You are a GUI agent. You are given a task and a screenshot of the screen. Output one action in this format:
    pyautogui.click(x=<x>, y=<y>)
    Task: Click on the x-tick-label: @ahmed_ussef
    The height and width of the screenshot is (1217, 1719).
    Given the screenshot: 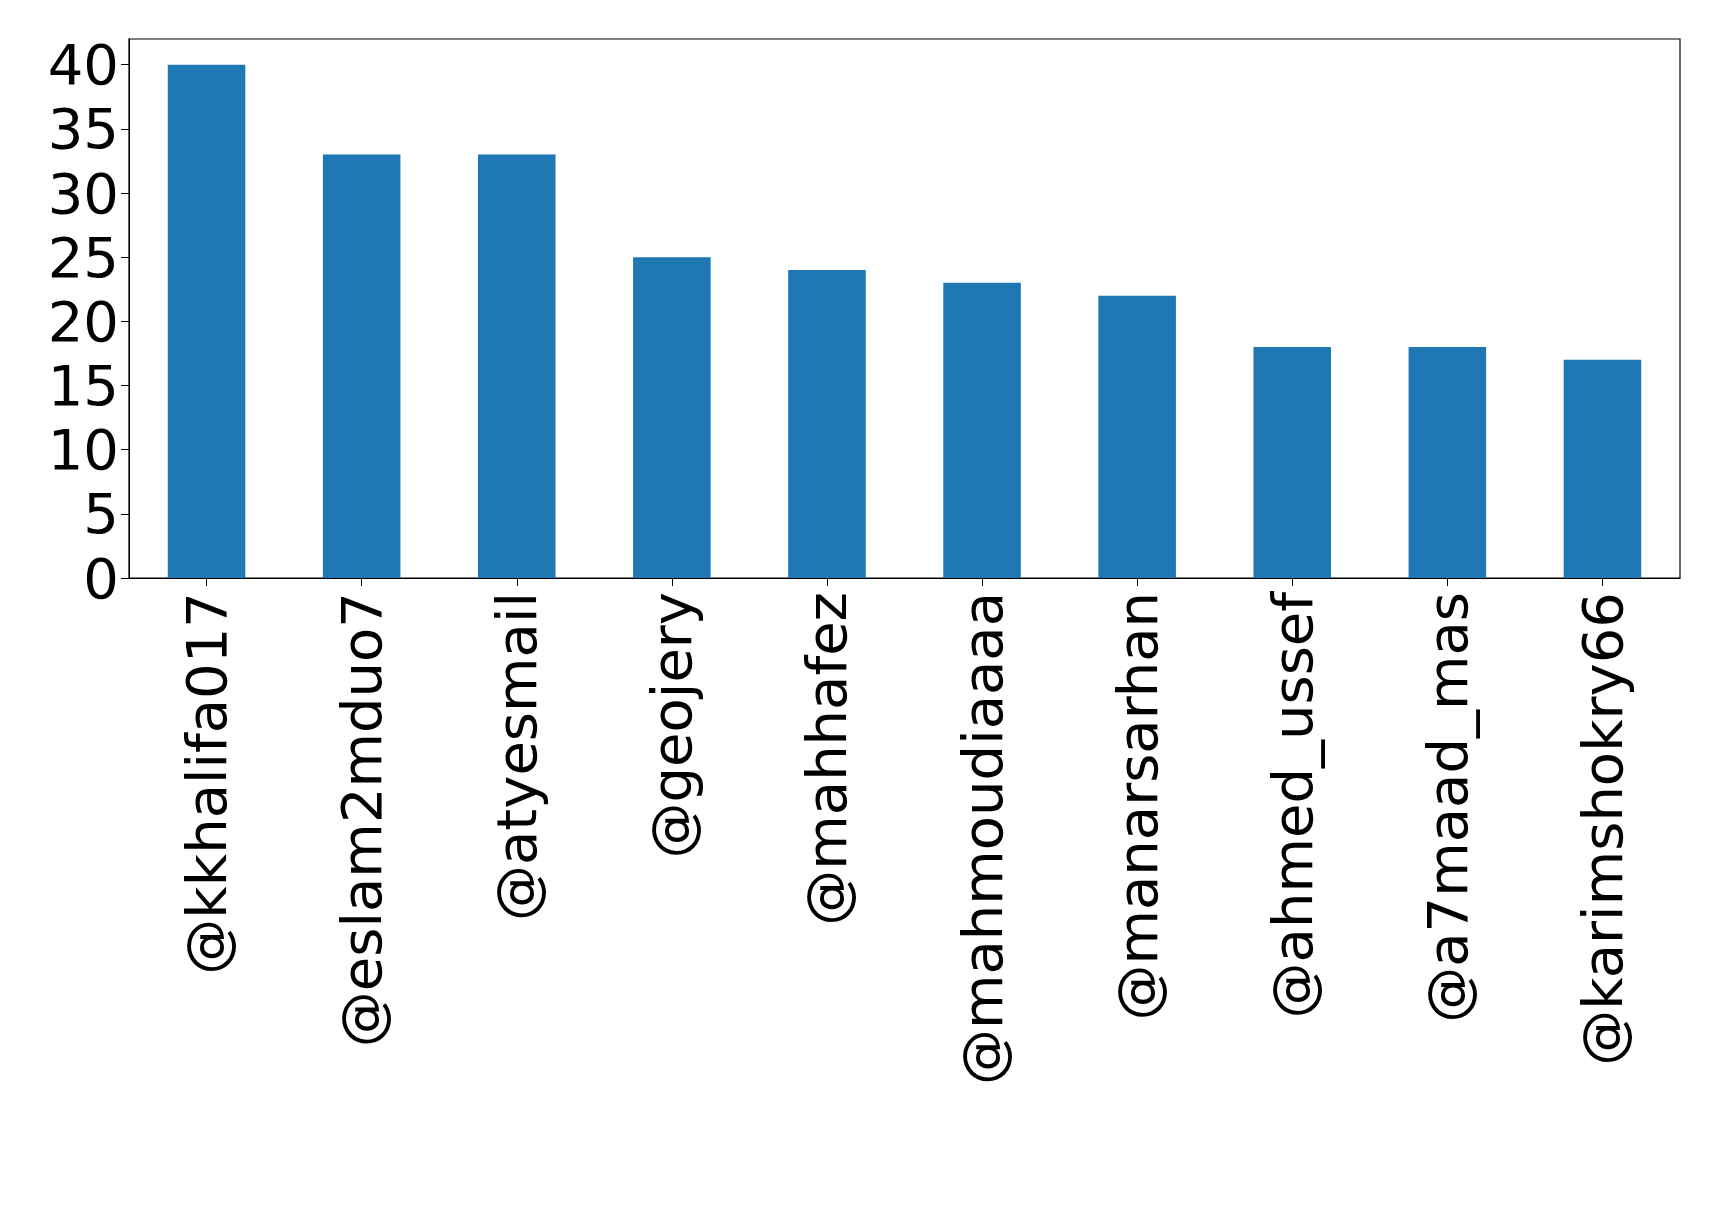 What is the action you would take?
    pyautogui.click(x=1292, y=804)
    